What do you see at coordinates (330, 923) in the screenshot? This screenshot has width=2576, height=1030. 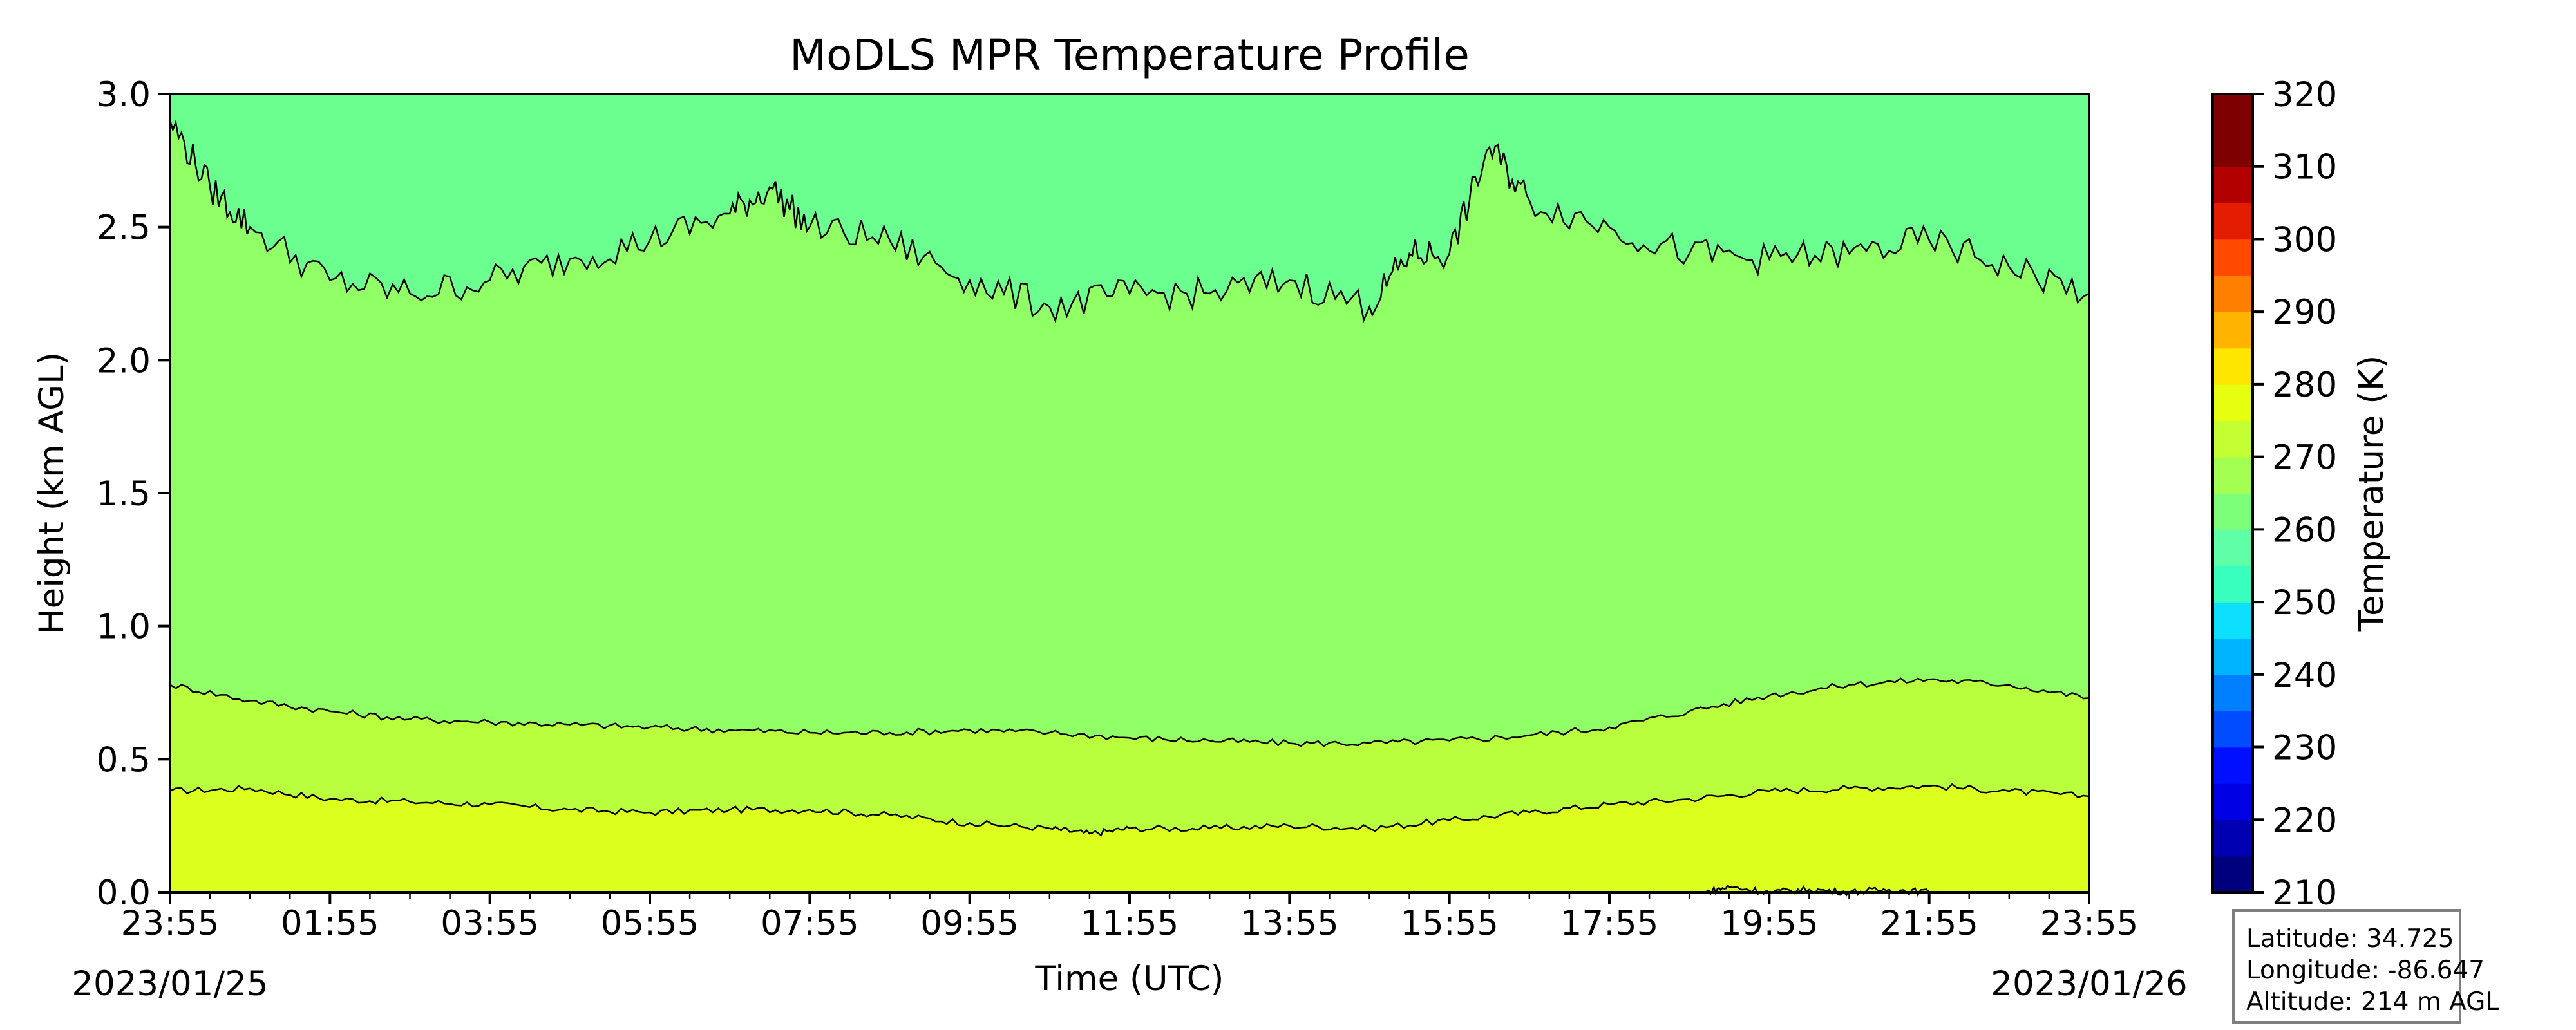 I see `x-tick-label: 01:55` at bounding box center [330, 923].